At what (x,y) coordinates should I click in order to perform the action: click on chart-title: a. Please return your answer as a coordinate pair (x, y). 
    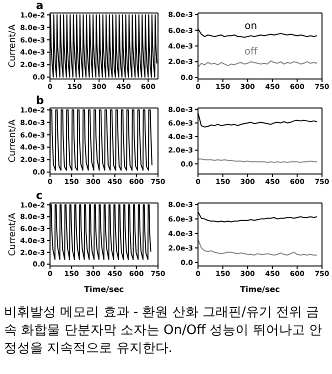
    Looking at the image, I should click on (40, 6).